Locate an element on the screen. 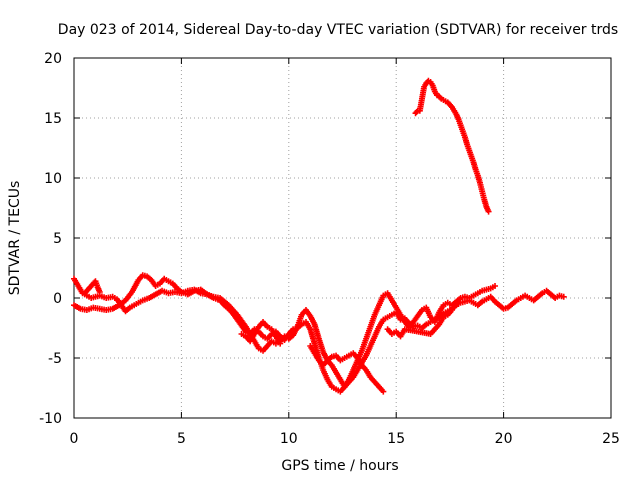 Image resolution: width=640 pixels, height=480 pixels. x-tick-label: 25 is located at coordinates (611, 439).